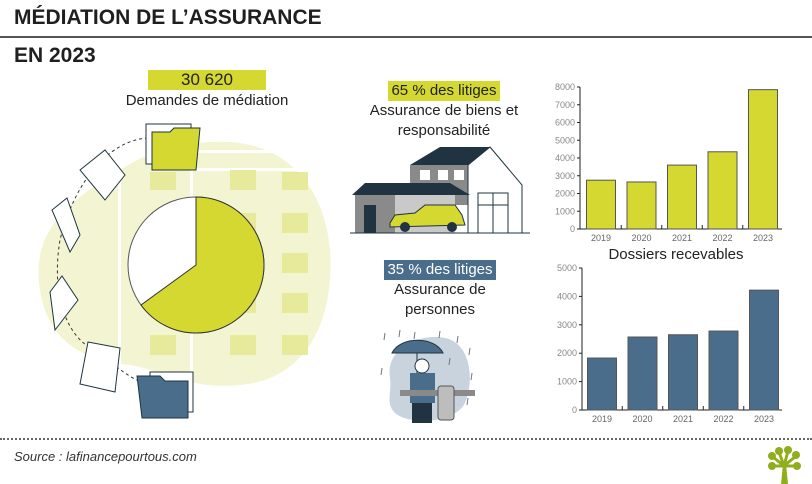 The height and width of the screenshot is (484, 812). I want to click on total-requests-value: 30 620, so click(207, 80).